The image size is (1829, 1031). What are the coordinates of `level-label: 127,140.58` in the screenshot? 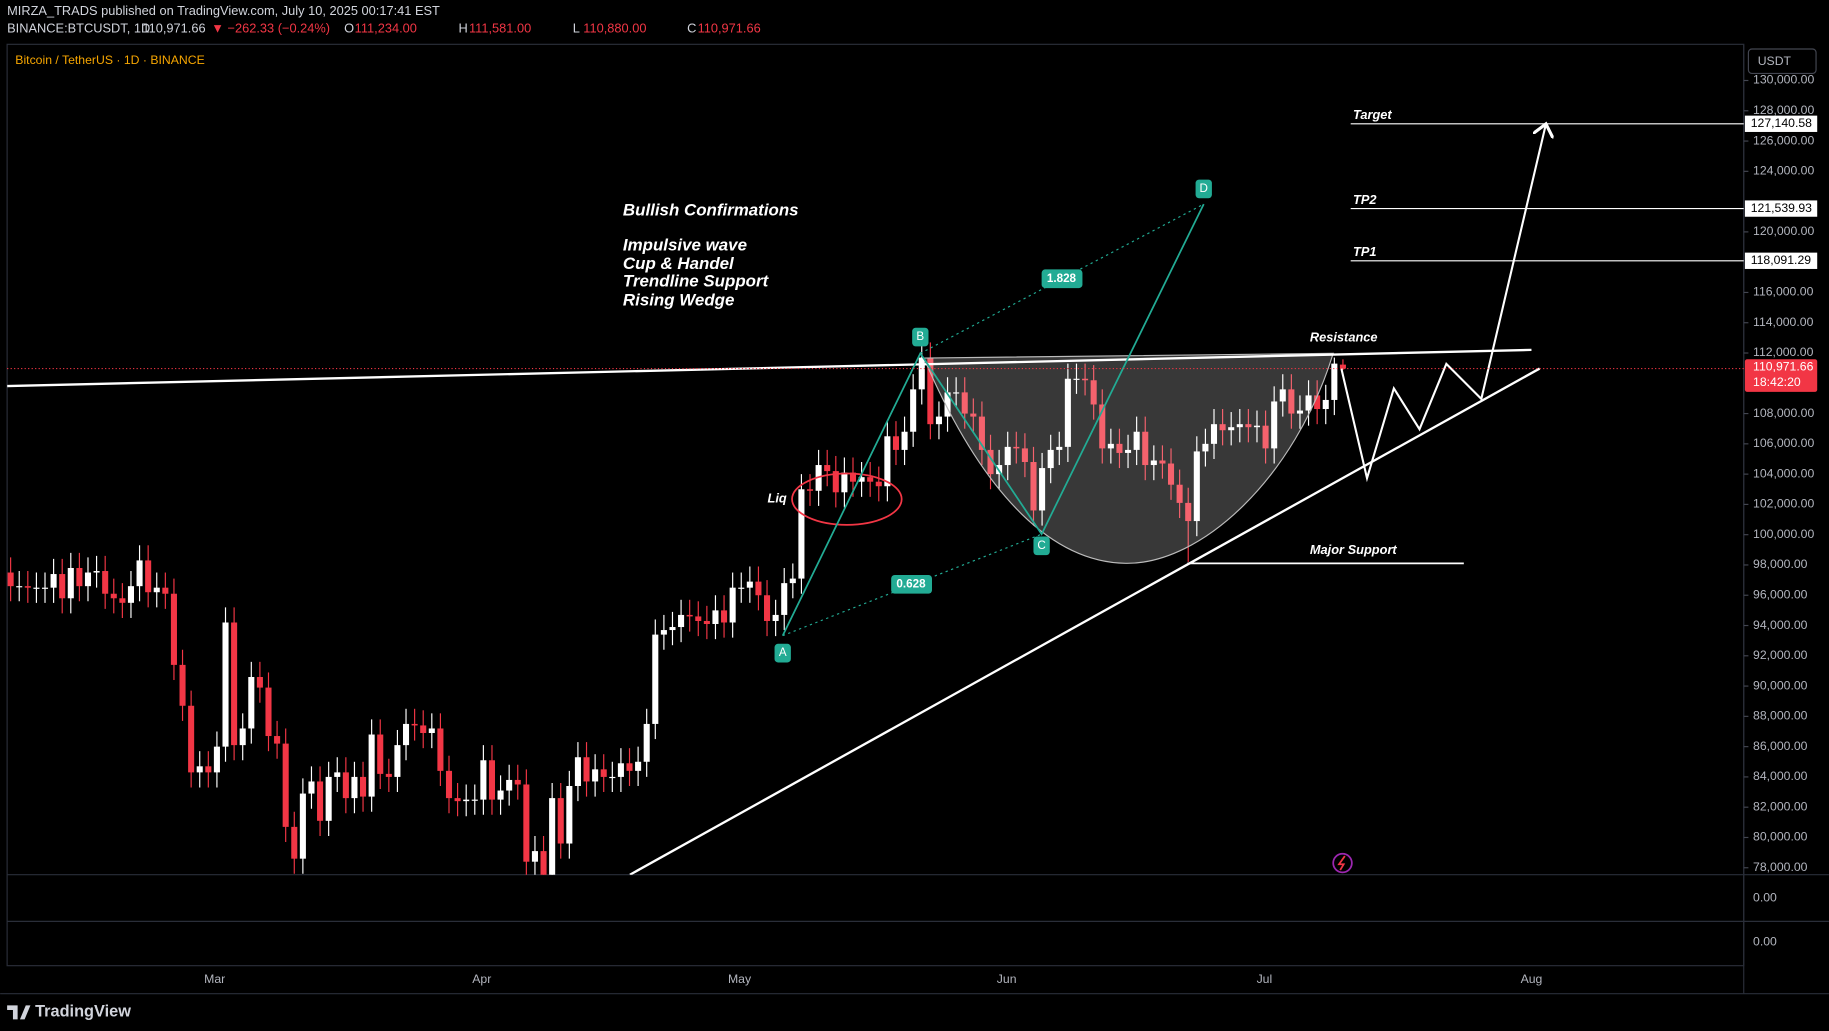 It's located at (1781, 123).